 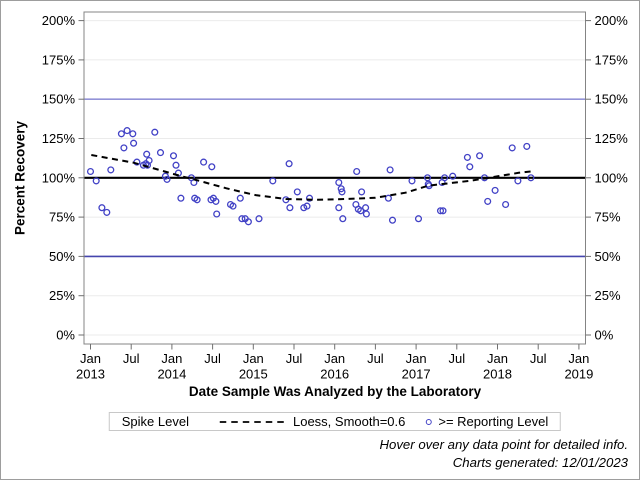 I want to click on dashed-line-icon, so click(x=251, y=421).